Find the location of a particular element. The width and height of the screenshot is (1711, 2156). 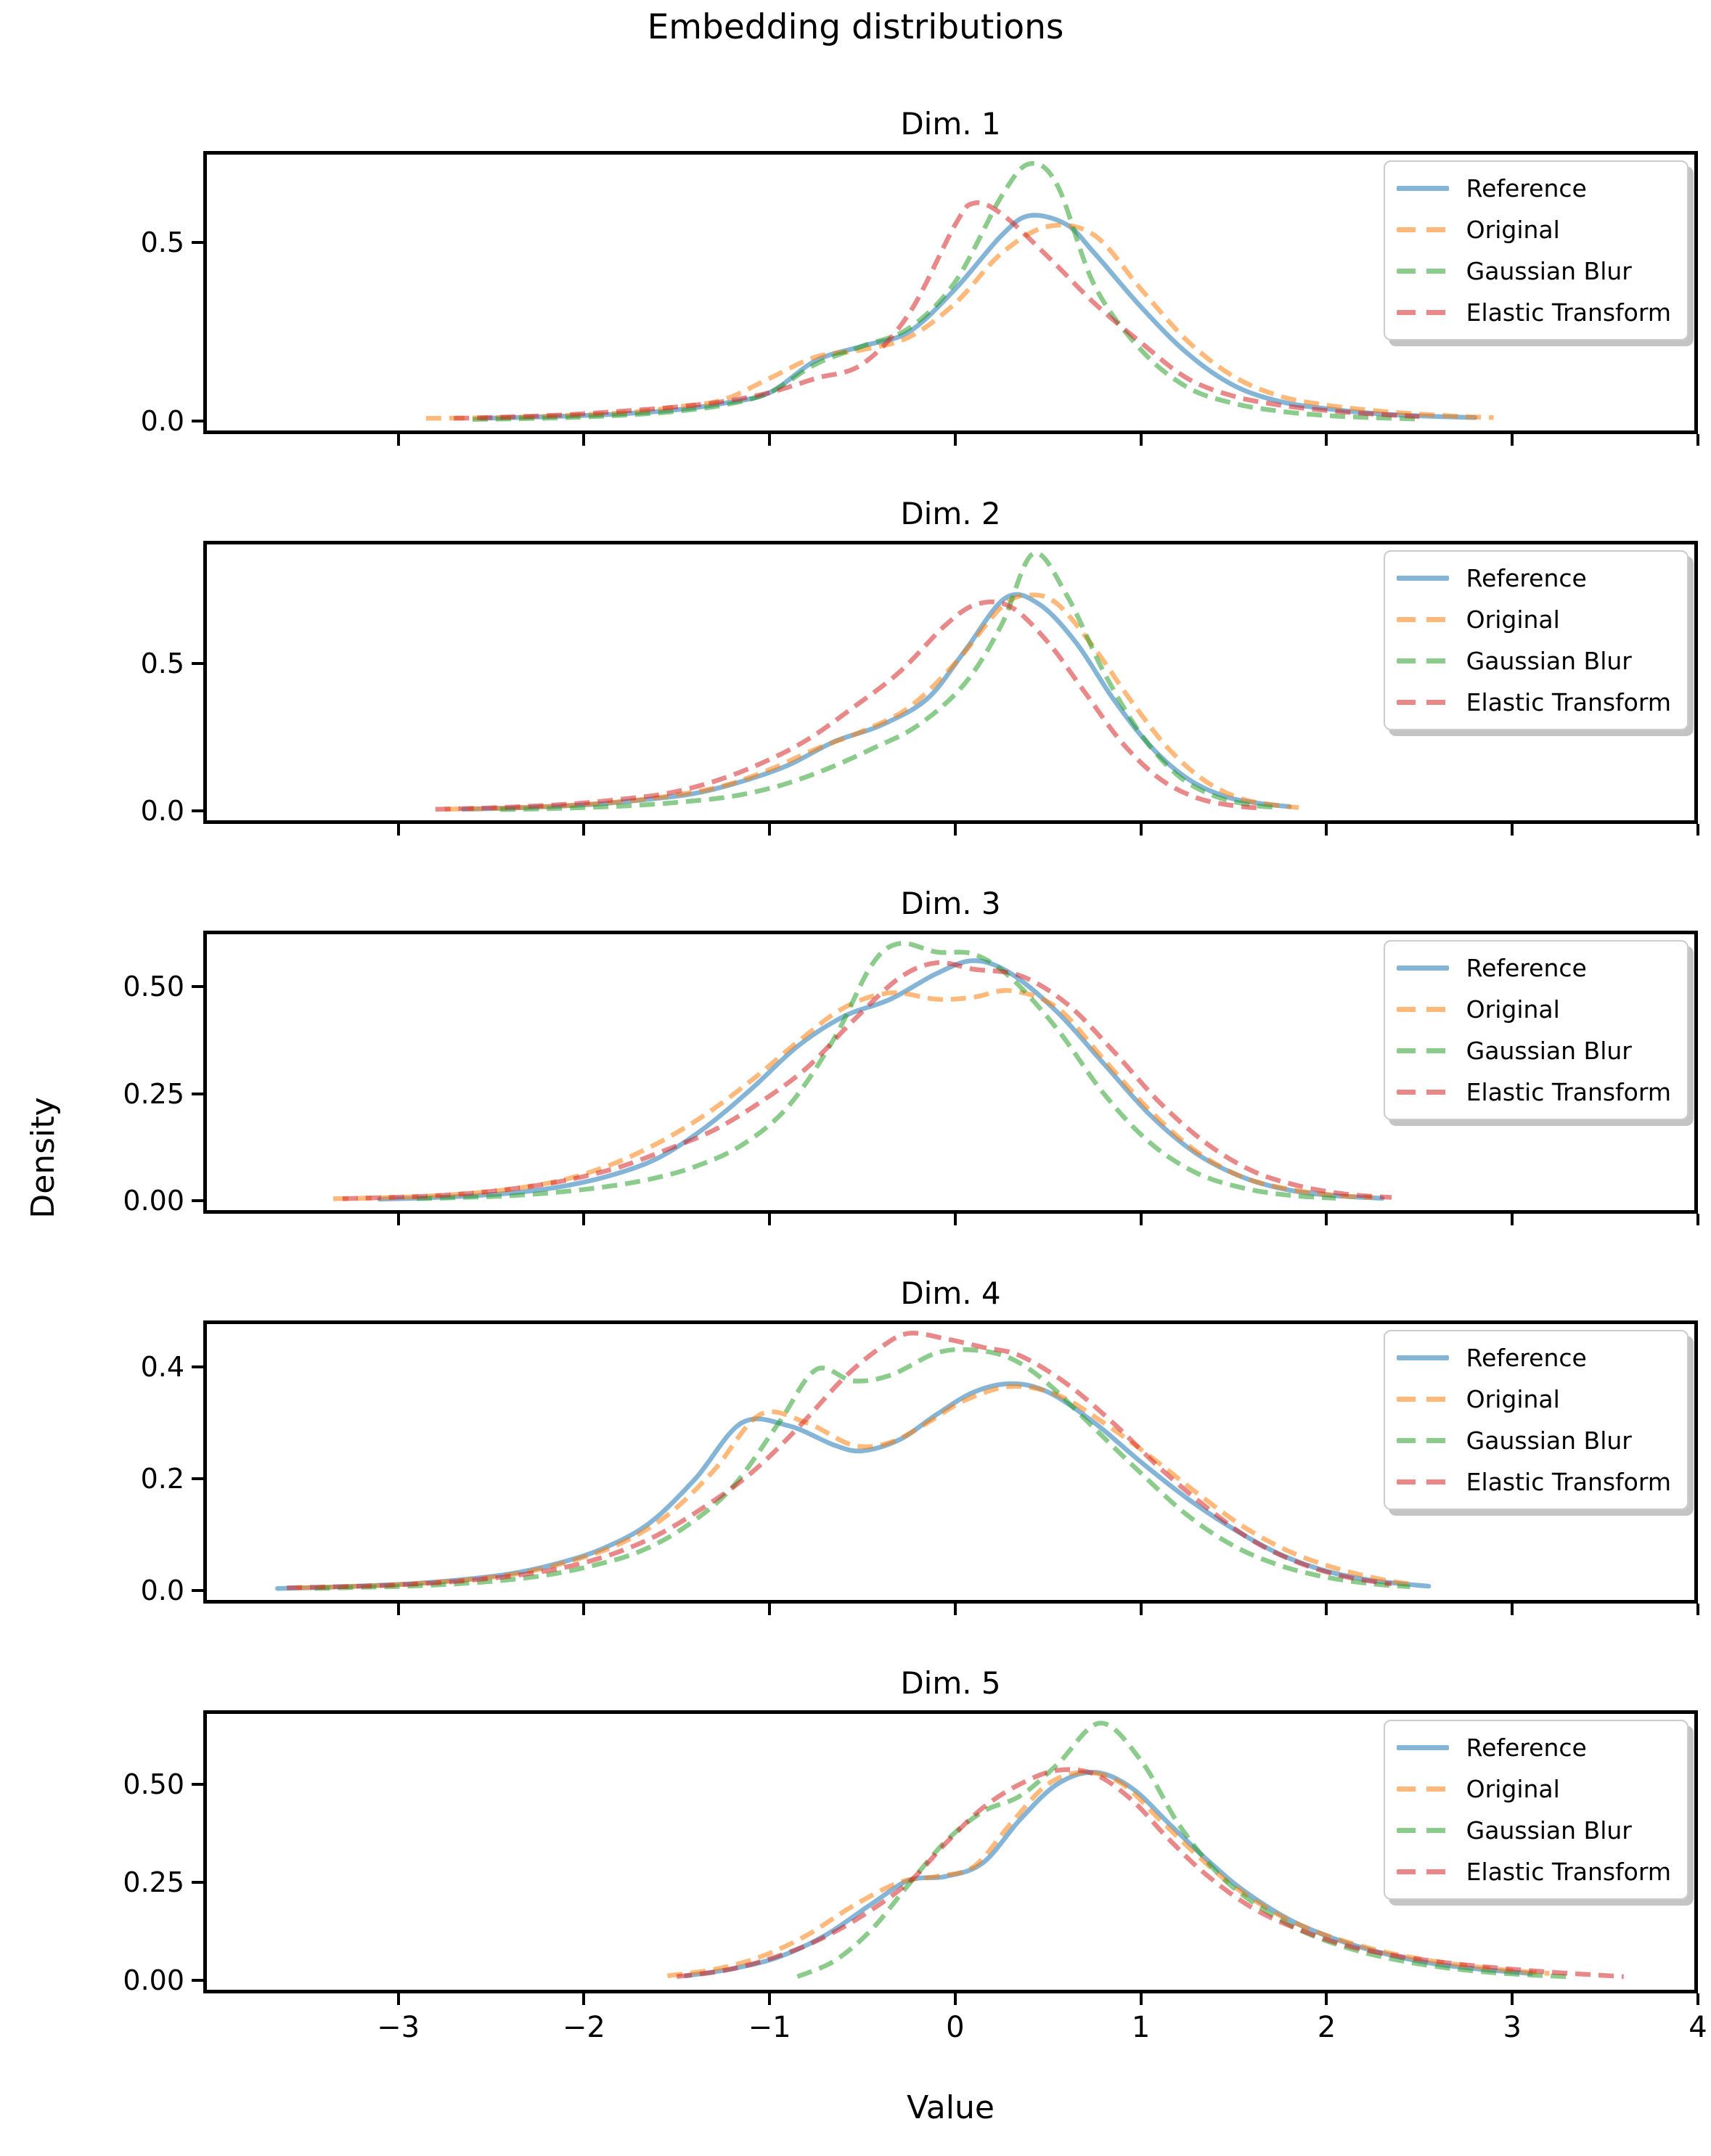

x-tick-label: 2 is located at coordinates (1326, 2028).